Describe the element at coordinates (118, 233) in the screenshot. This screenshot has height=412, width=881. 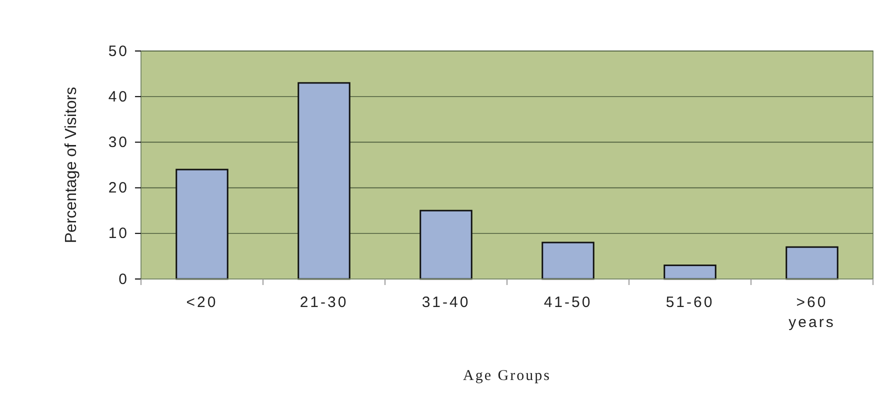
I see `y-tick-label: 10` at that location.